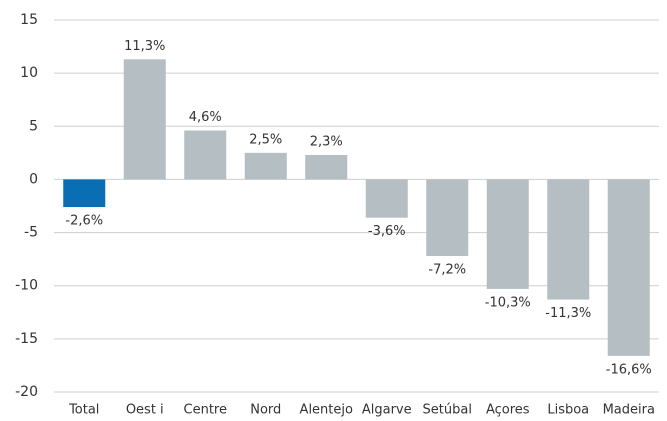  Describe the element at coordinates (26, 339) in the screenshot. I see `y-tick-label: -15` at that location.